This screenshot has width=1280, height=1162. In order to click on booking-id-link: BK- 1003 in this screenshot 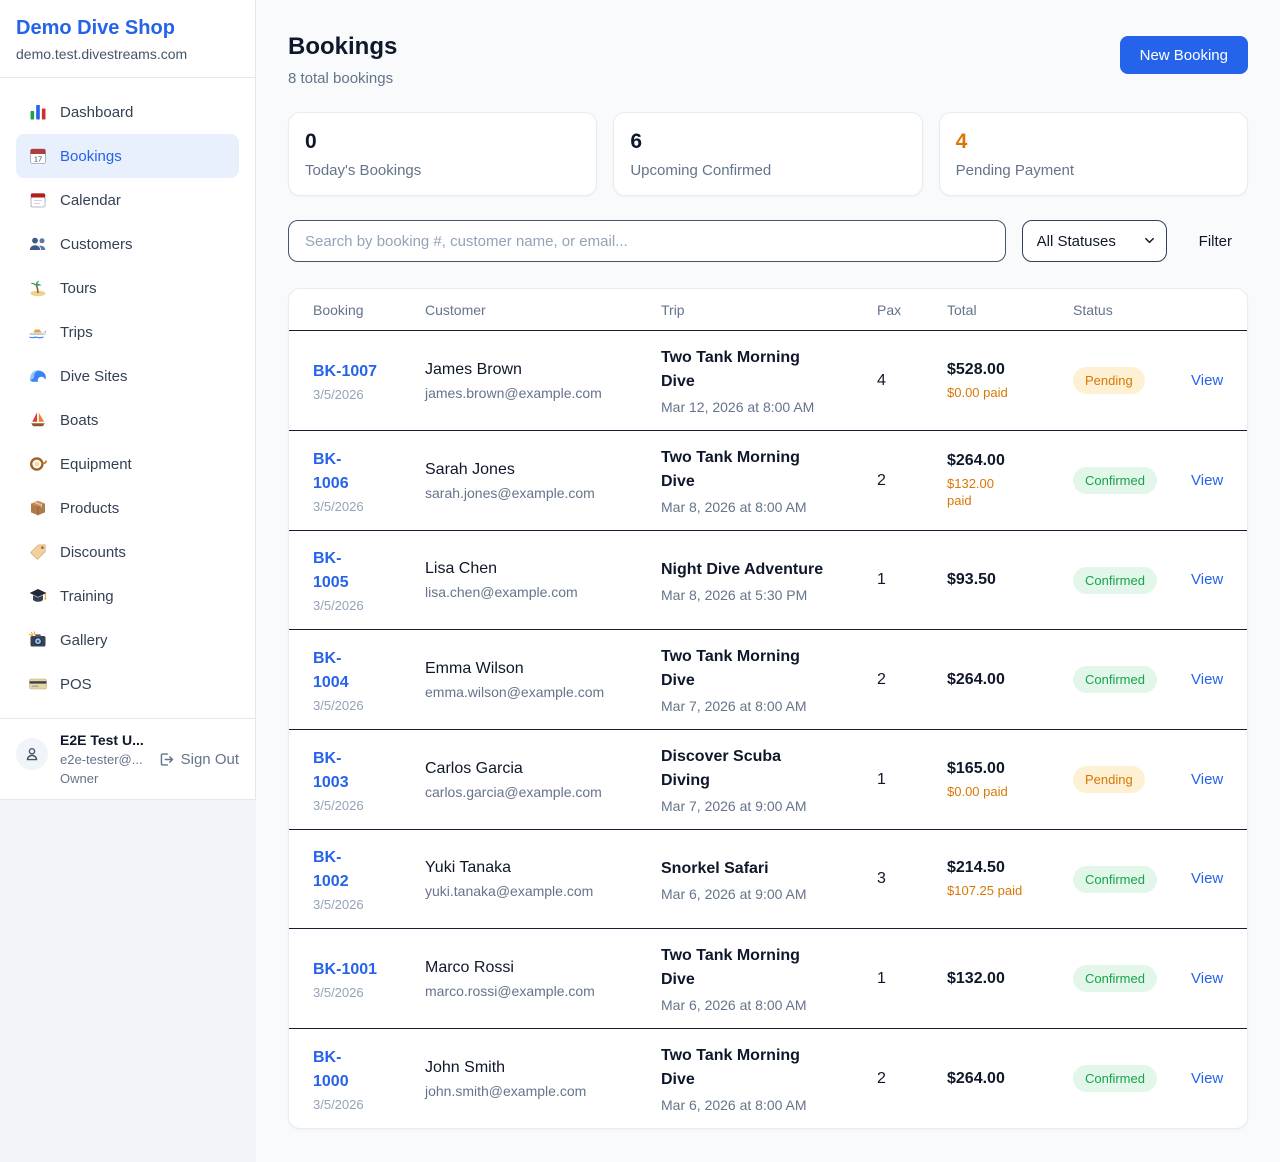, I will do `click(331, 770)`.